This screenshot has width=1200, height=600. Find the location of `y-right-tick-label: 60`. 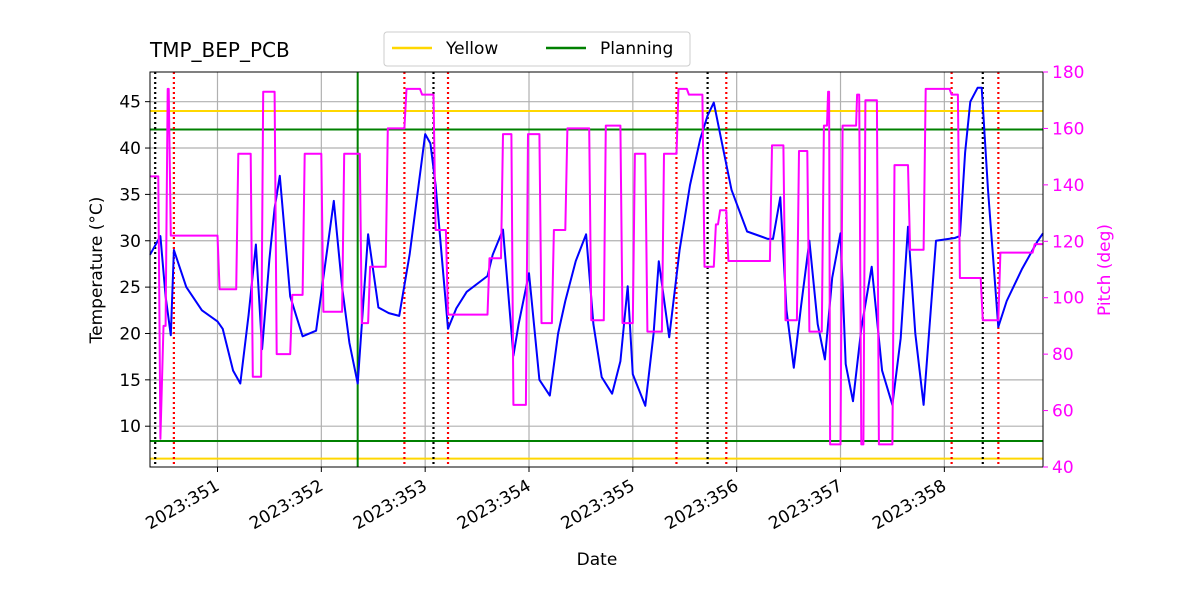

y-right-tick-label: 60 is located at coordinates (1063, 412).